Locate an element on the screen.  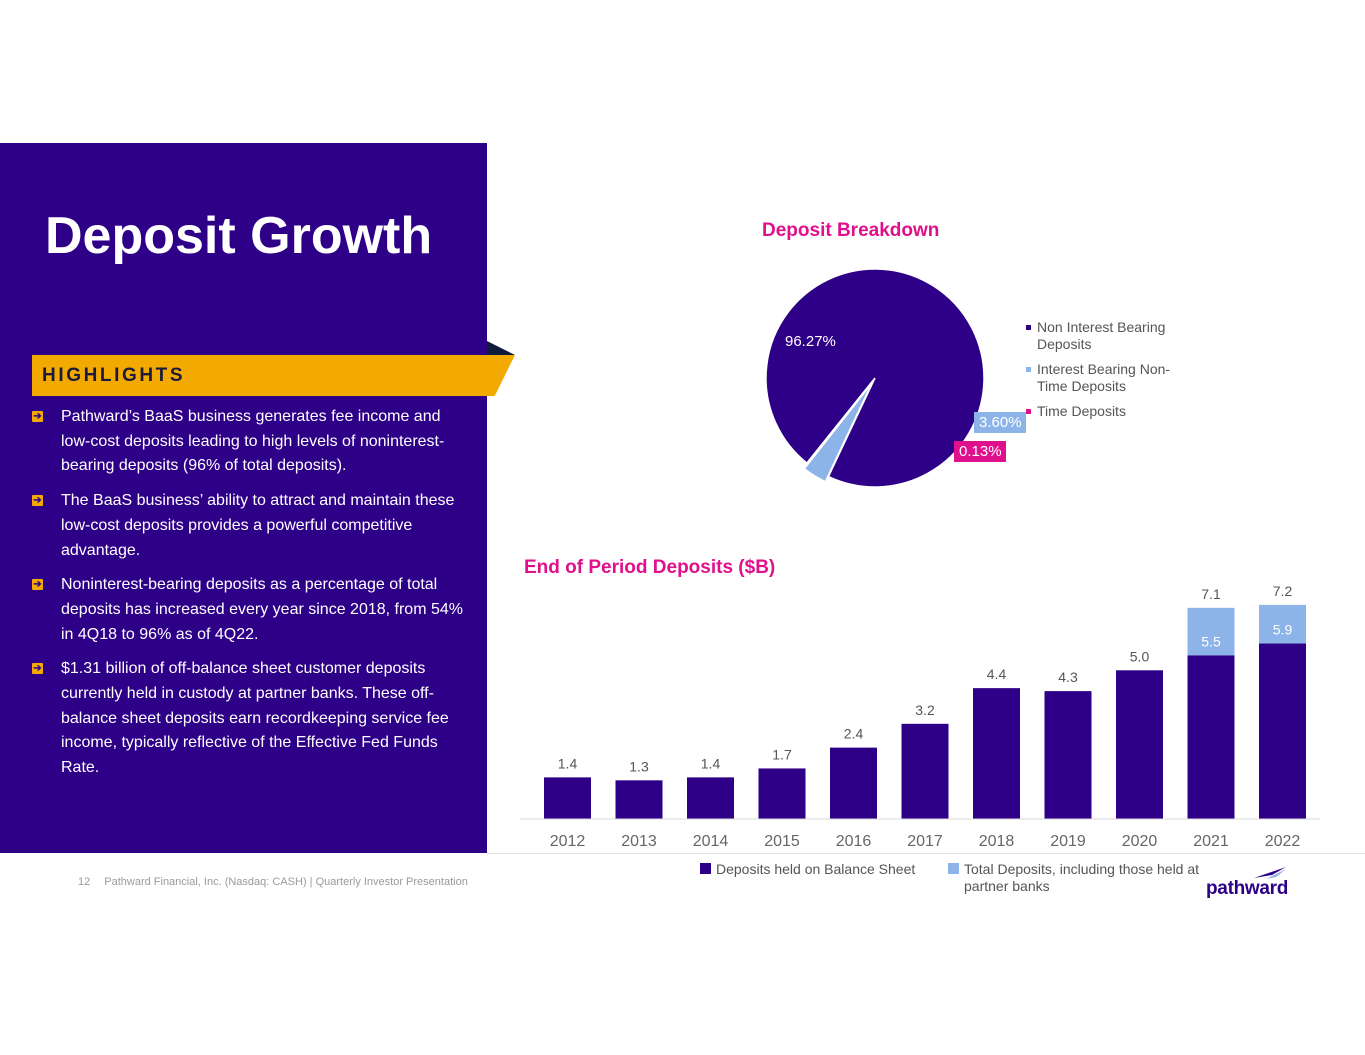
bar-value-label: 2.4 is located at coordinates (854, 734).